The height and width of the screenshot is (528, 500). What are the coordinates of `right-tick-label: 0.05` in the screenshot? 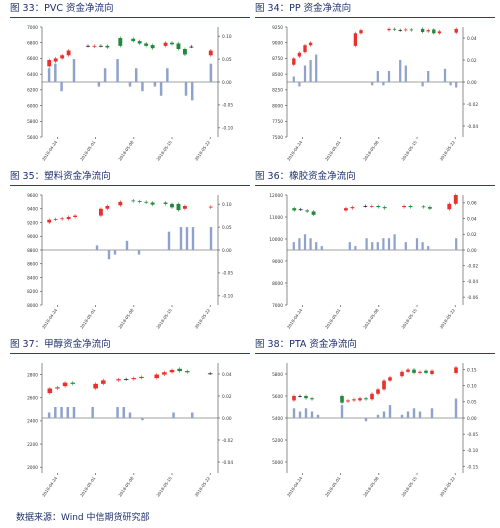 It's located at (227, 228).